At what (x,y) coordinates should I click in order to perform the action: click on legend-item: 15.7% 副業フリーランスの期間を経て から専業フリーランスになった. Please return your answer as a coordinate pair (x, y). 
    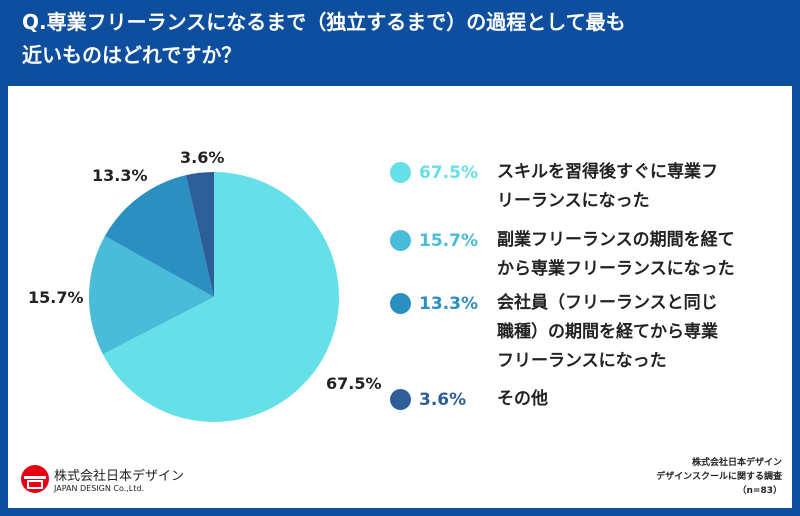
    Looking at the image, I should click on (578, 256).